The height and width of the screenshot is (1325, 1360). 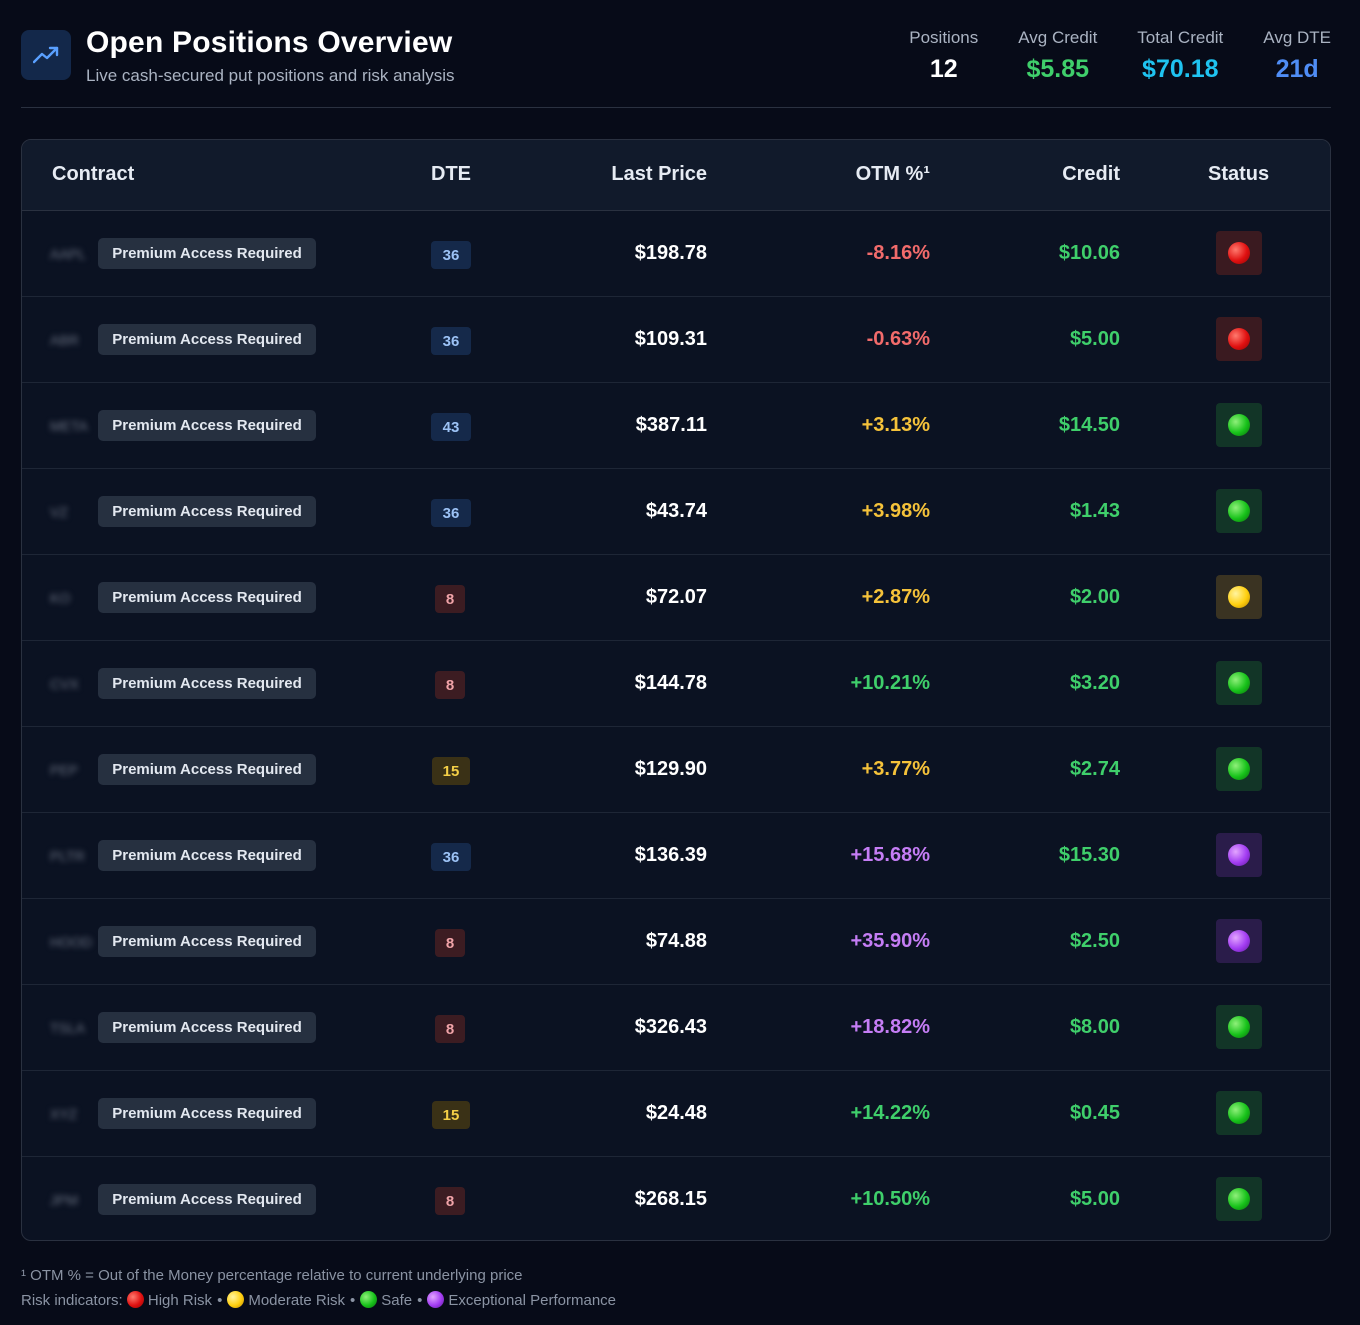 What do you see at coordinates (64, 1114) in the screenshot?
I see `ticker-symbol: XYZ` at bounding box center [64, 1114].